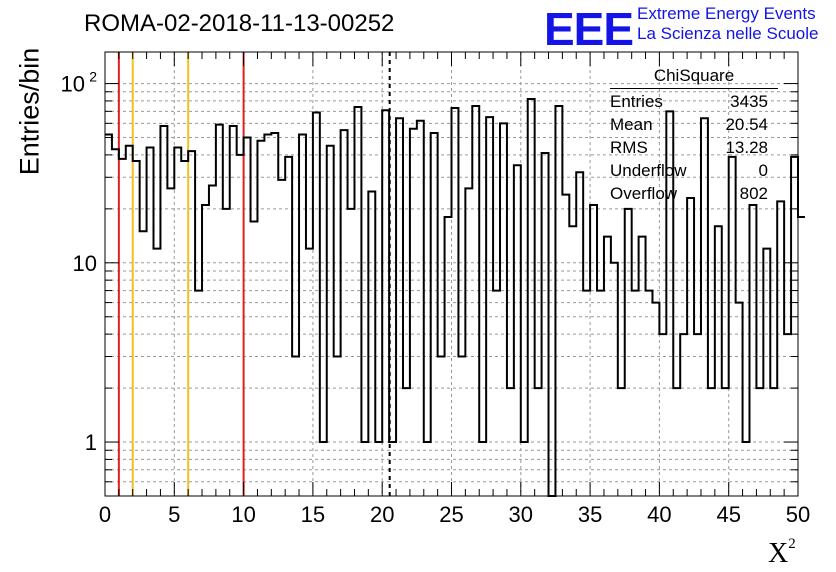 The height and width of the screenshot is (572, 836). What do you see at coordinates (105, 514) in the screenshot?
I see `x-tick-label: 0` at bounding box center [105, 514].